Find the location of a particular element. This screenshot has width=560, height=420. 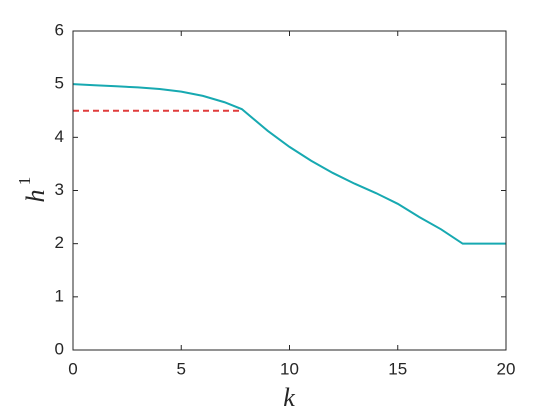

y-tick-label: 4 is located at coordinates (59, 136).